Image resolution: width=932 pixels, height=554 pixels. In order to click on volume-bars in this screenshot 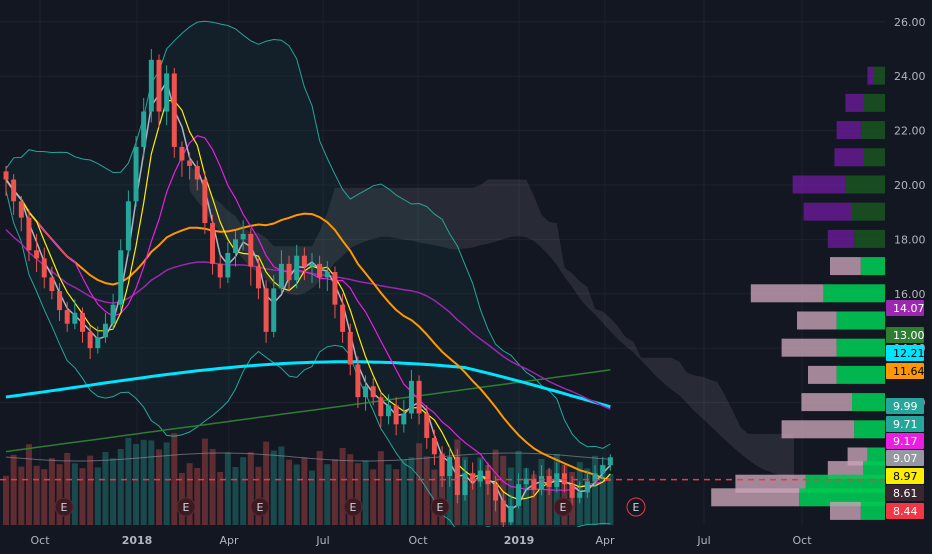, I will do `click(308, 479)`.